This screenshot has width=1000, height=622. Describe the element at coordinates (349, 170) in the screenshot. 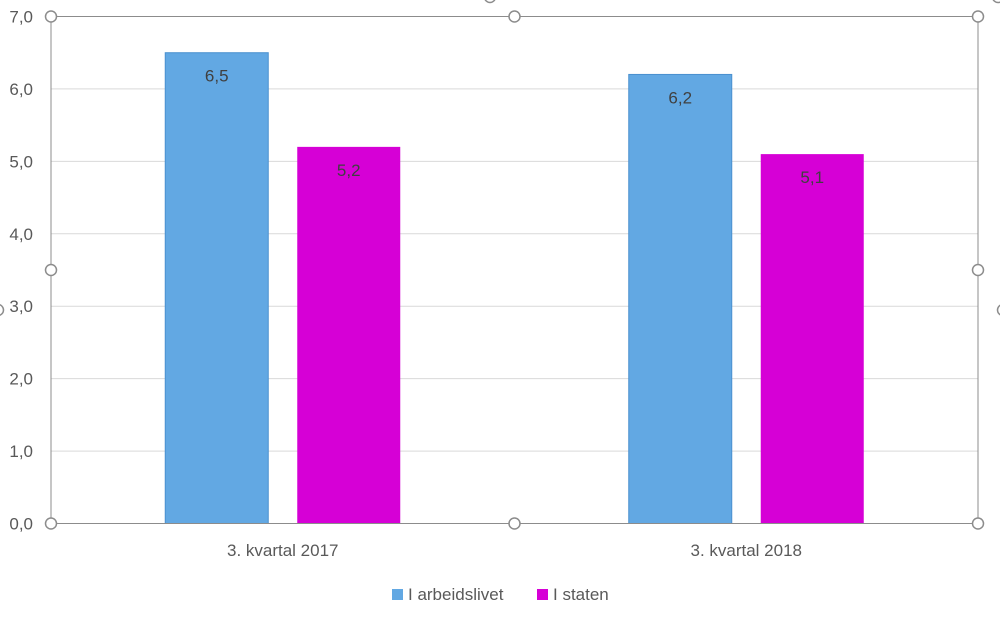

I see `data-label: 5,2` at that location.